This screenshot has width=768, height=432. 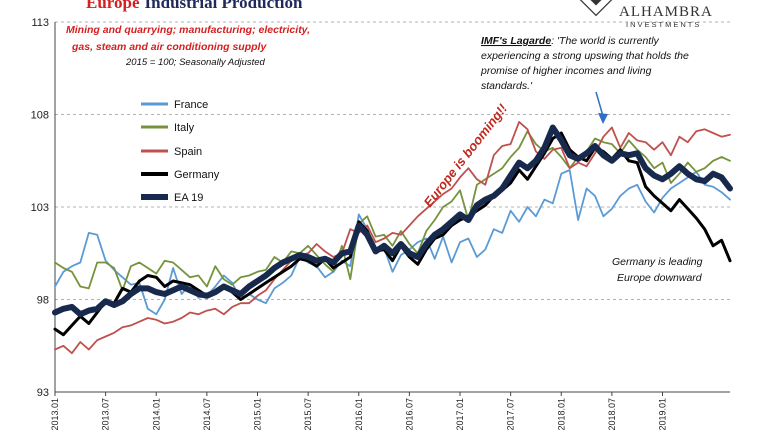 What do you see at coordinates (603, 118) in the screenshot?
I see `lagarde-arrow-head` at bounding box center [603, 118].